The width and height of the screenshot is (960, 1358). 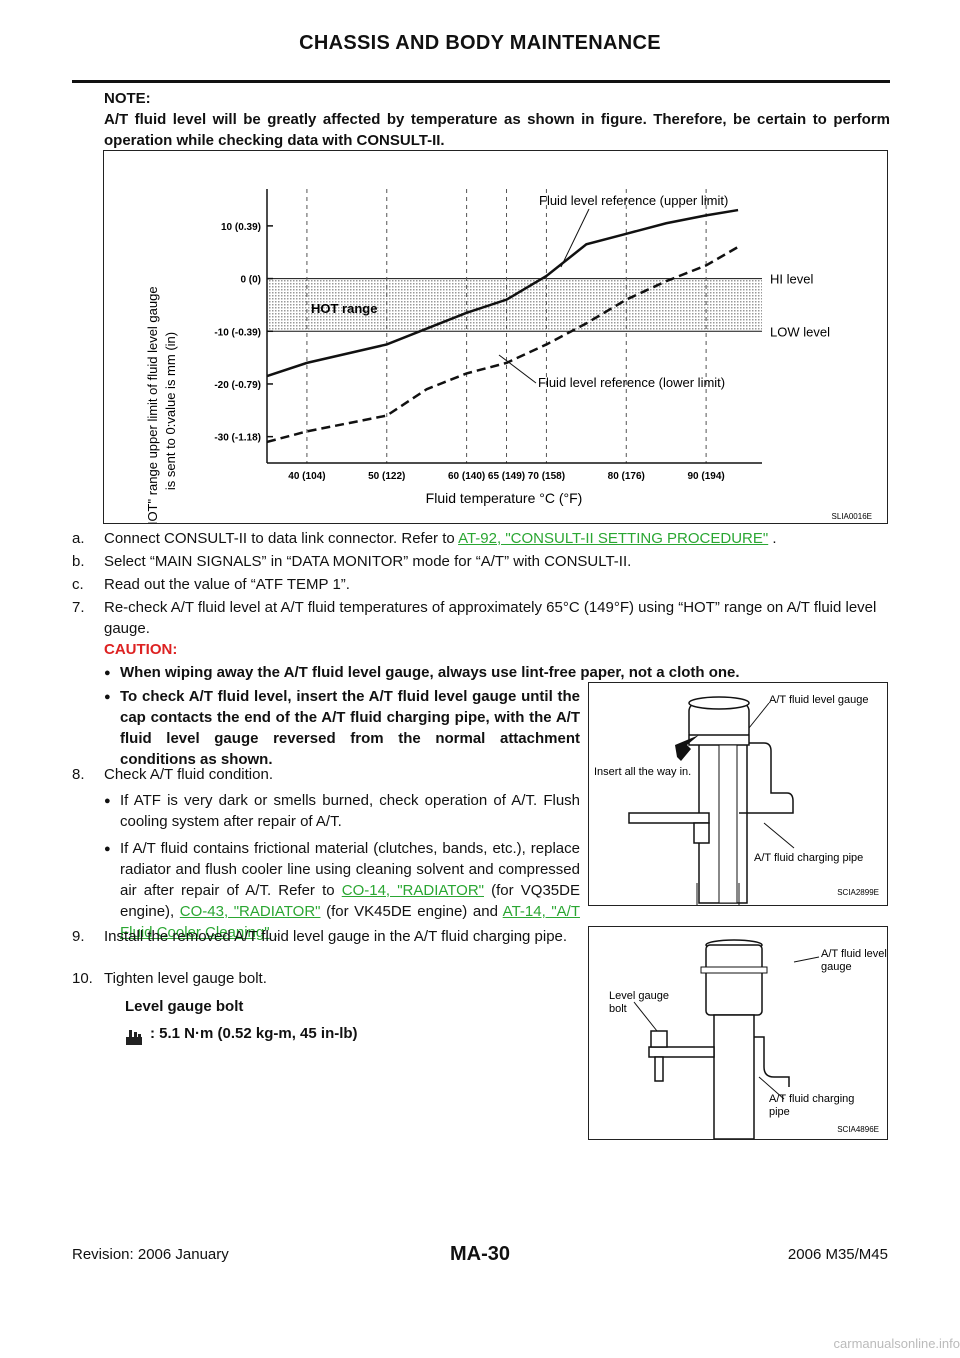 What do you see at coordinates (466, 476) in the screenshot?
I see `x-tick-label: 60 (140)` at bounding box center [466, 476].